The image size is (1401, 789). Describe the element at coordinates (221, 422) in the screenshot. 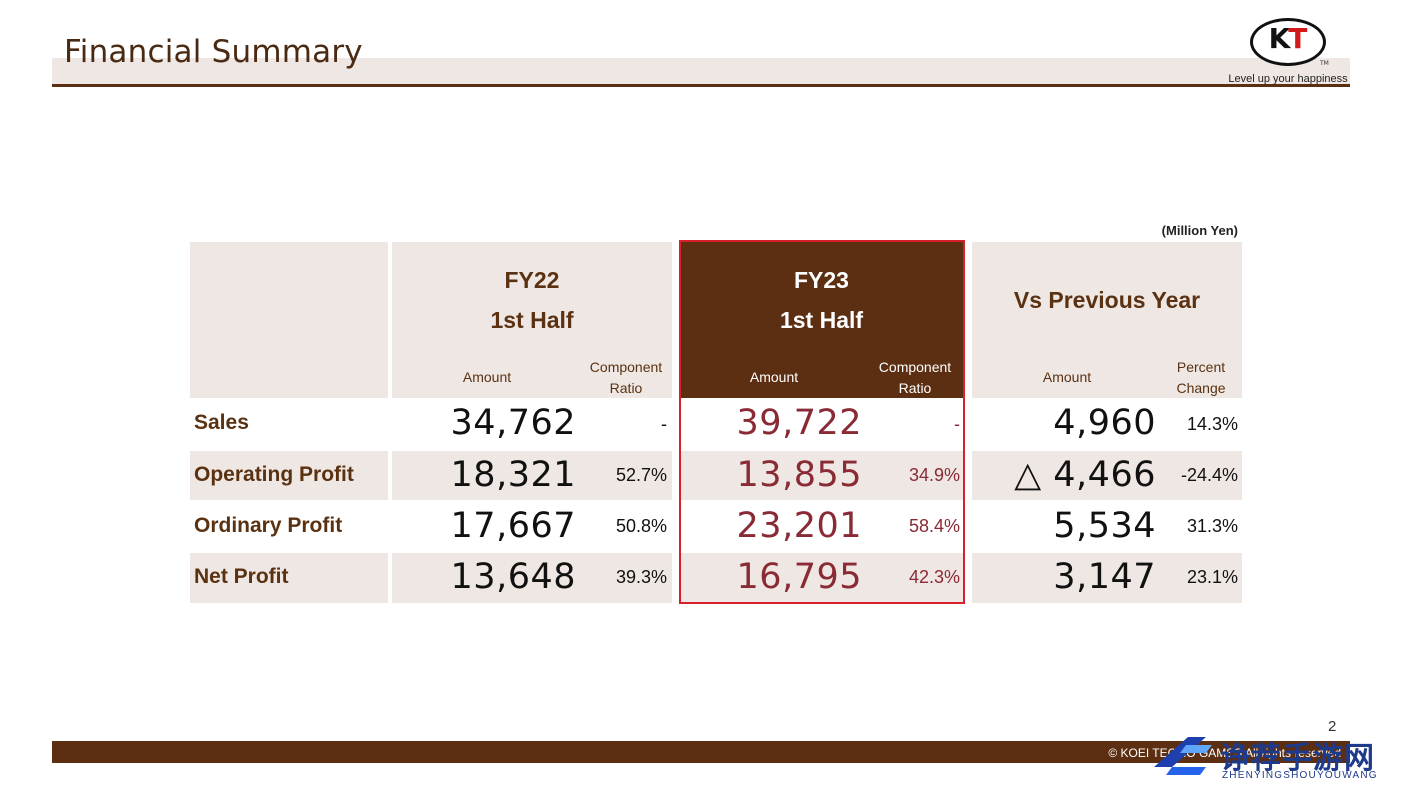

I see `row-label-sales: Sales` at that location.